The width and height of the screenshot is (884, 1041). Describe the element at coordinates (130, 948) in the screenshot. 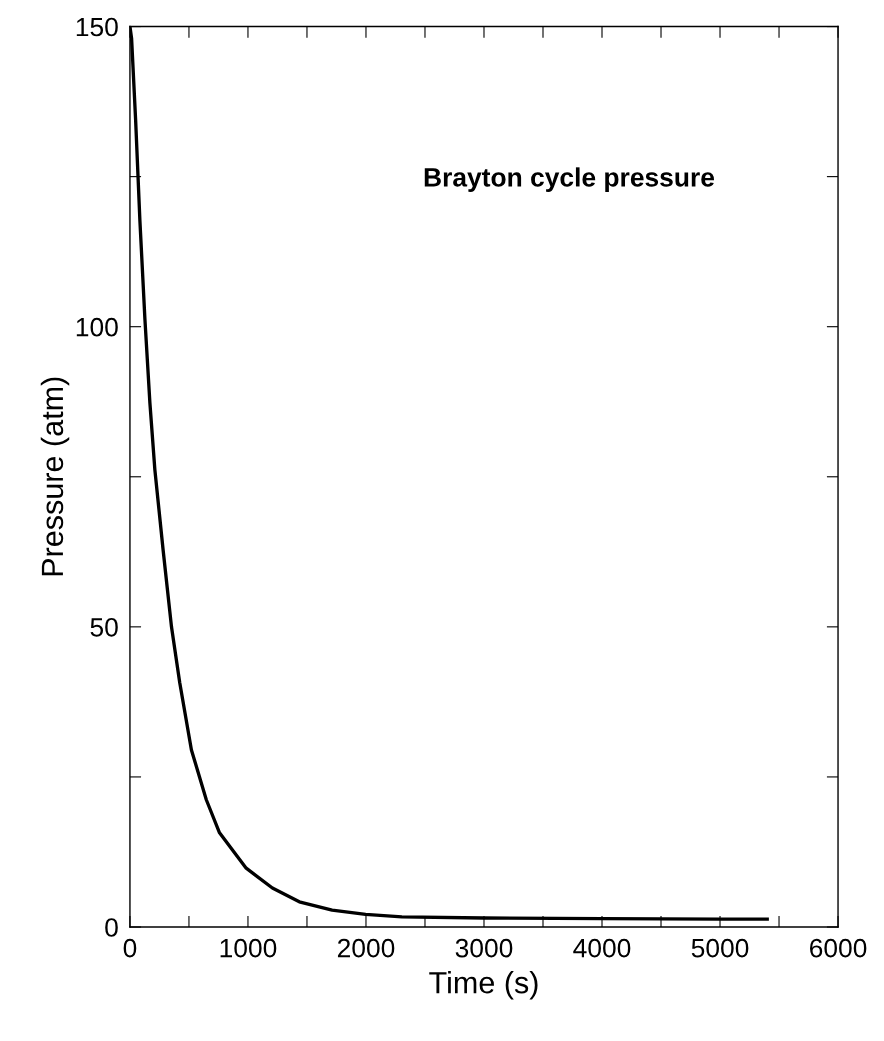

I see `x-tick-label: 0` at that location.